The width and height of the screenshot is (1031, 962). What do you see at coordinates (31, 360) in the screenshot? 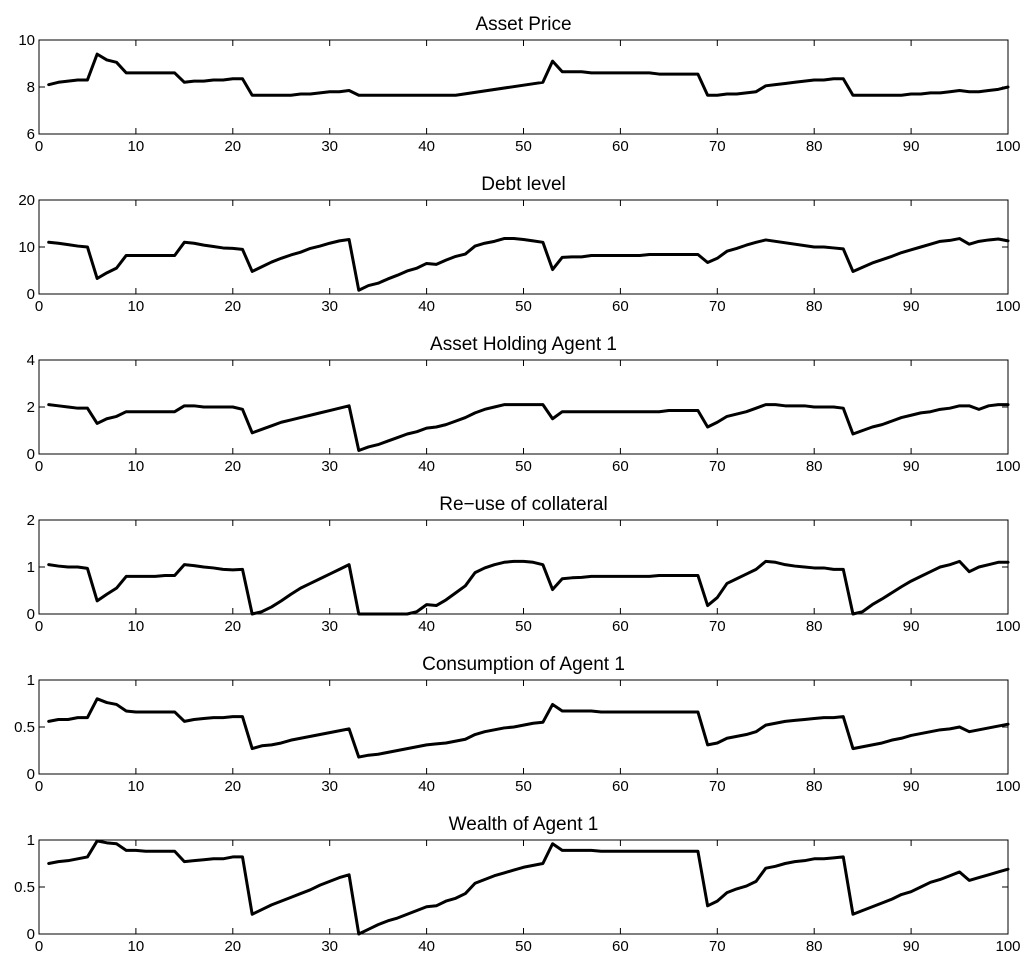
I see `y-tick-label: 4` at bounding box center [31, 360].